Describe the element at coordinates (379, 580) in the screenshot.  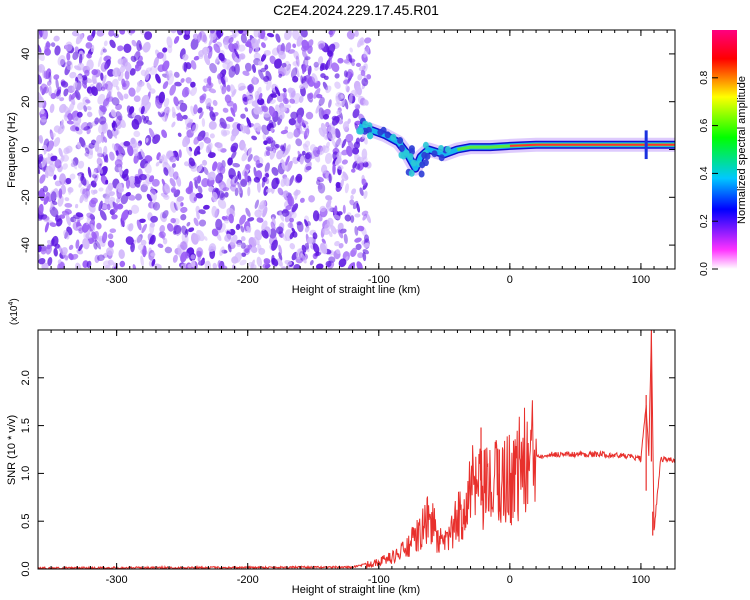
I see `x-tick-label: -100` at that location.